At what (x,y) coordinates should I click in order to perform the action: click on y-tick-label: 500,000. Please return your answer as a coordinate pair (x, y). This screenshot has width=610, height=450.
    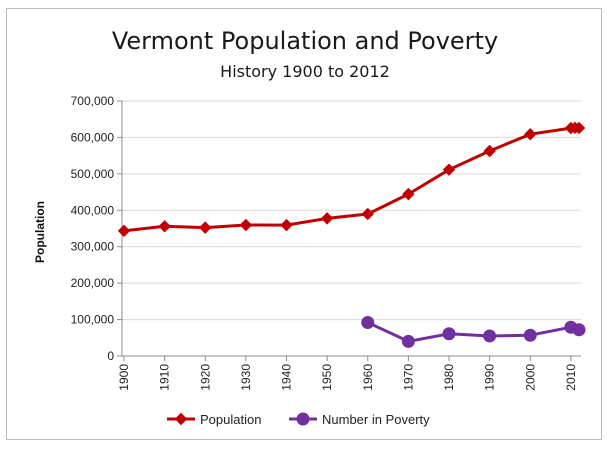
    Looking at the image, I should click on (93, 174).